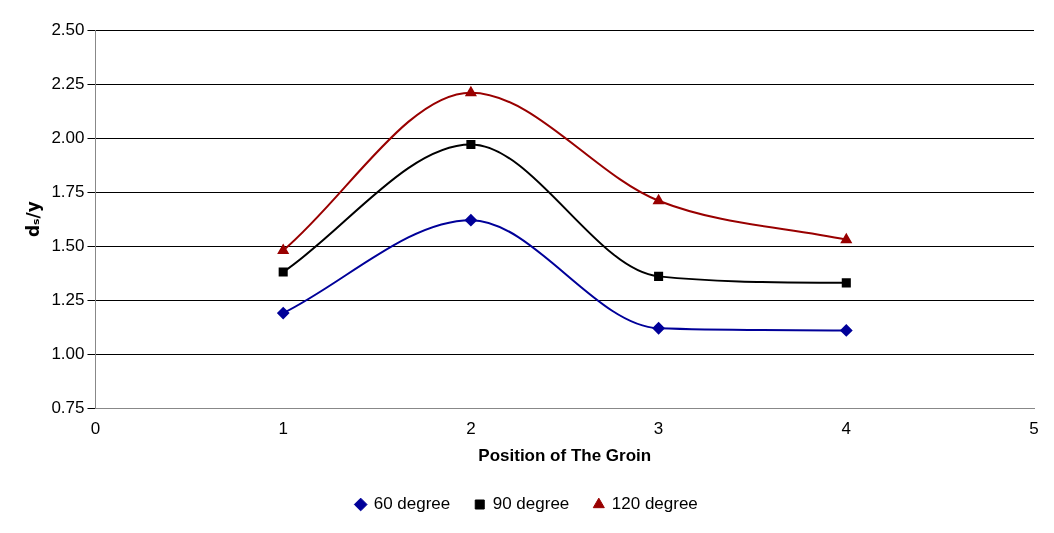 The width and height of the screenshot is (1054, 533). What do you see at coordinates (68, 137) in the screenshot?
I see `y-tick-label: 2.00` at bounding box center [68, 137].